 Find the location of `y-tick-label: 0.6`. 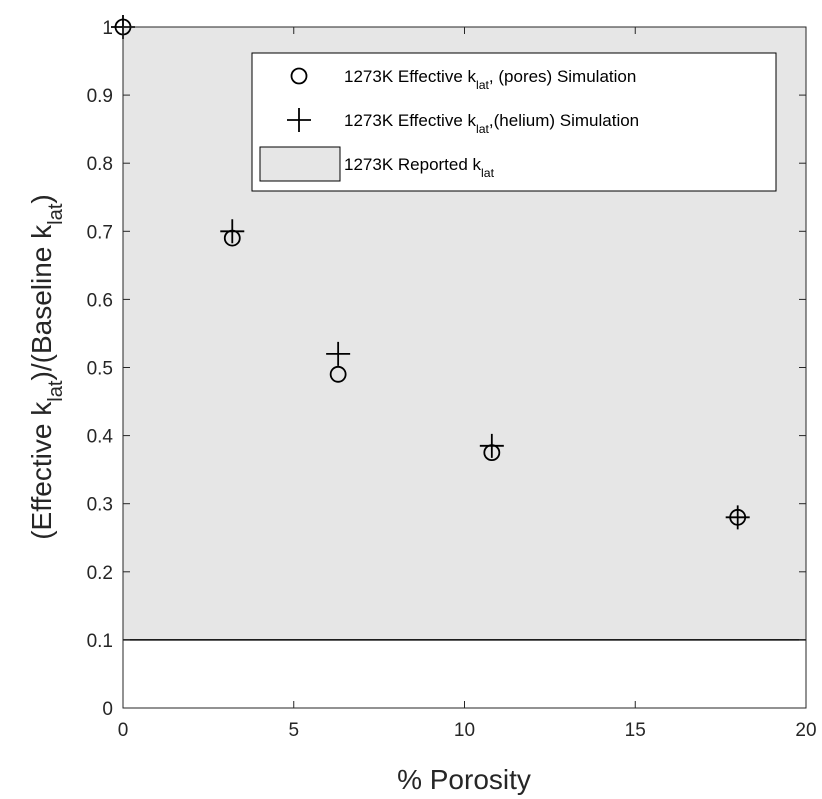

y-tick-label: 0.6 is located at coordinates (100, 300).